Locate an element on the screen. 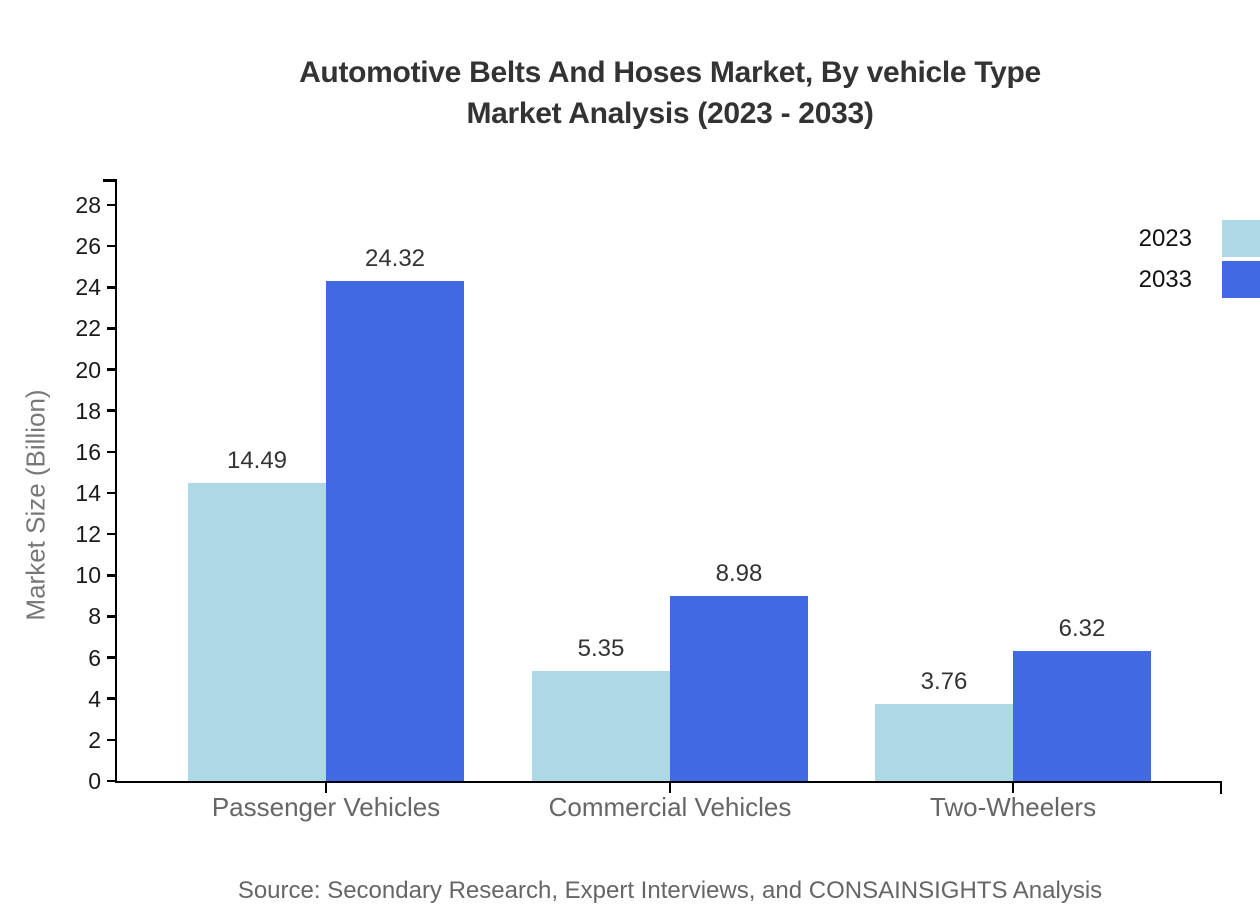 This screenshot has height=920, width=1260. y-tick-label: 6 is located at coordinates (94, 657).